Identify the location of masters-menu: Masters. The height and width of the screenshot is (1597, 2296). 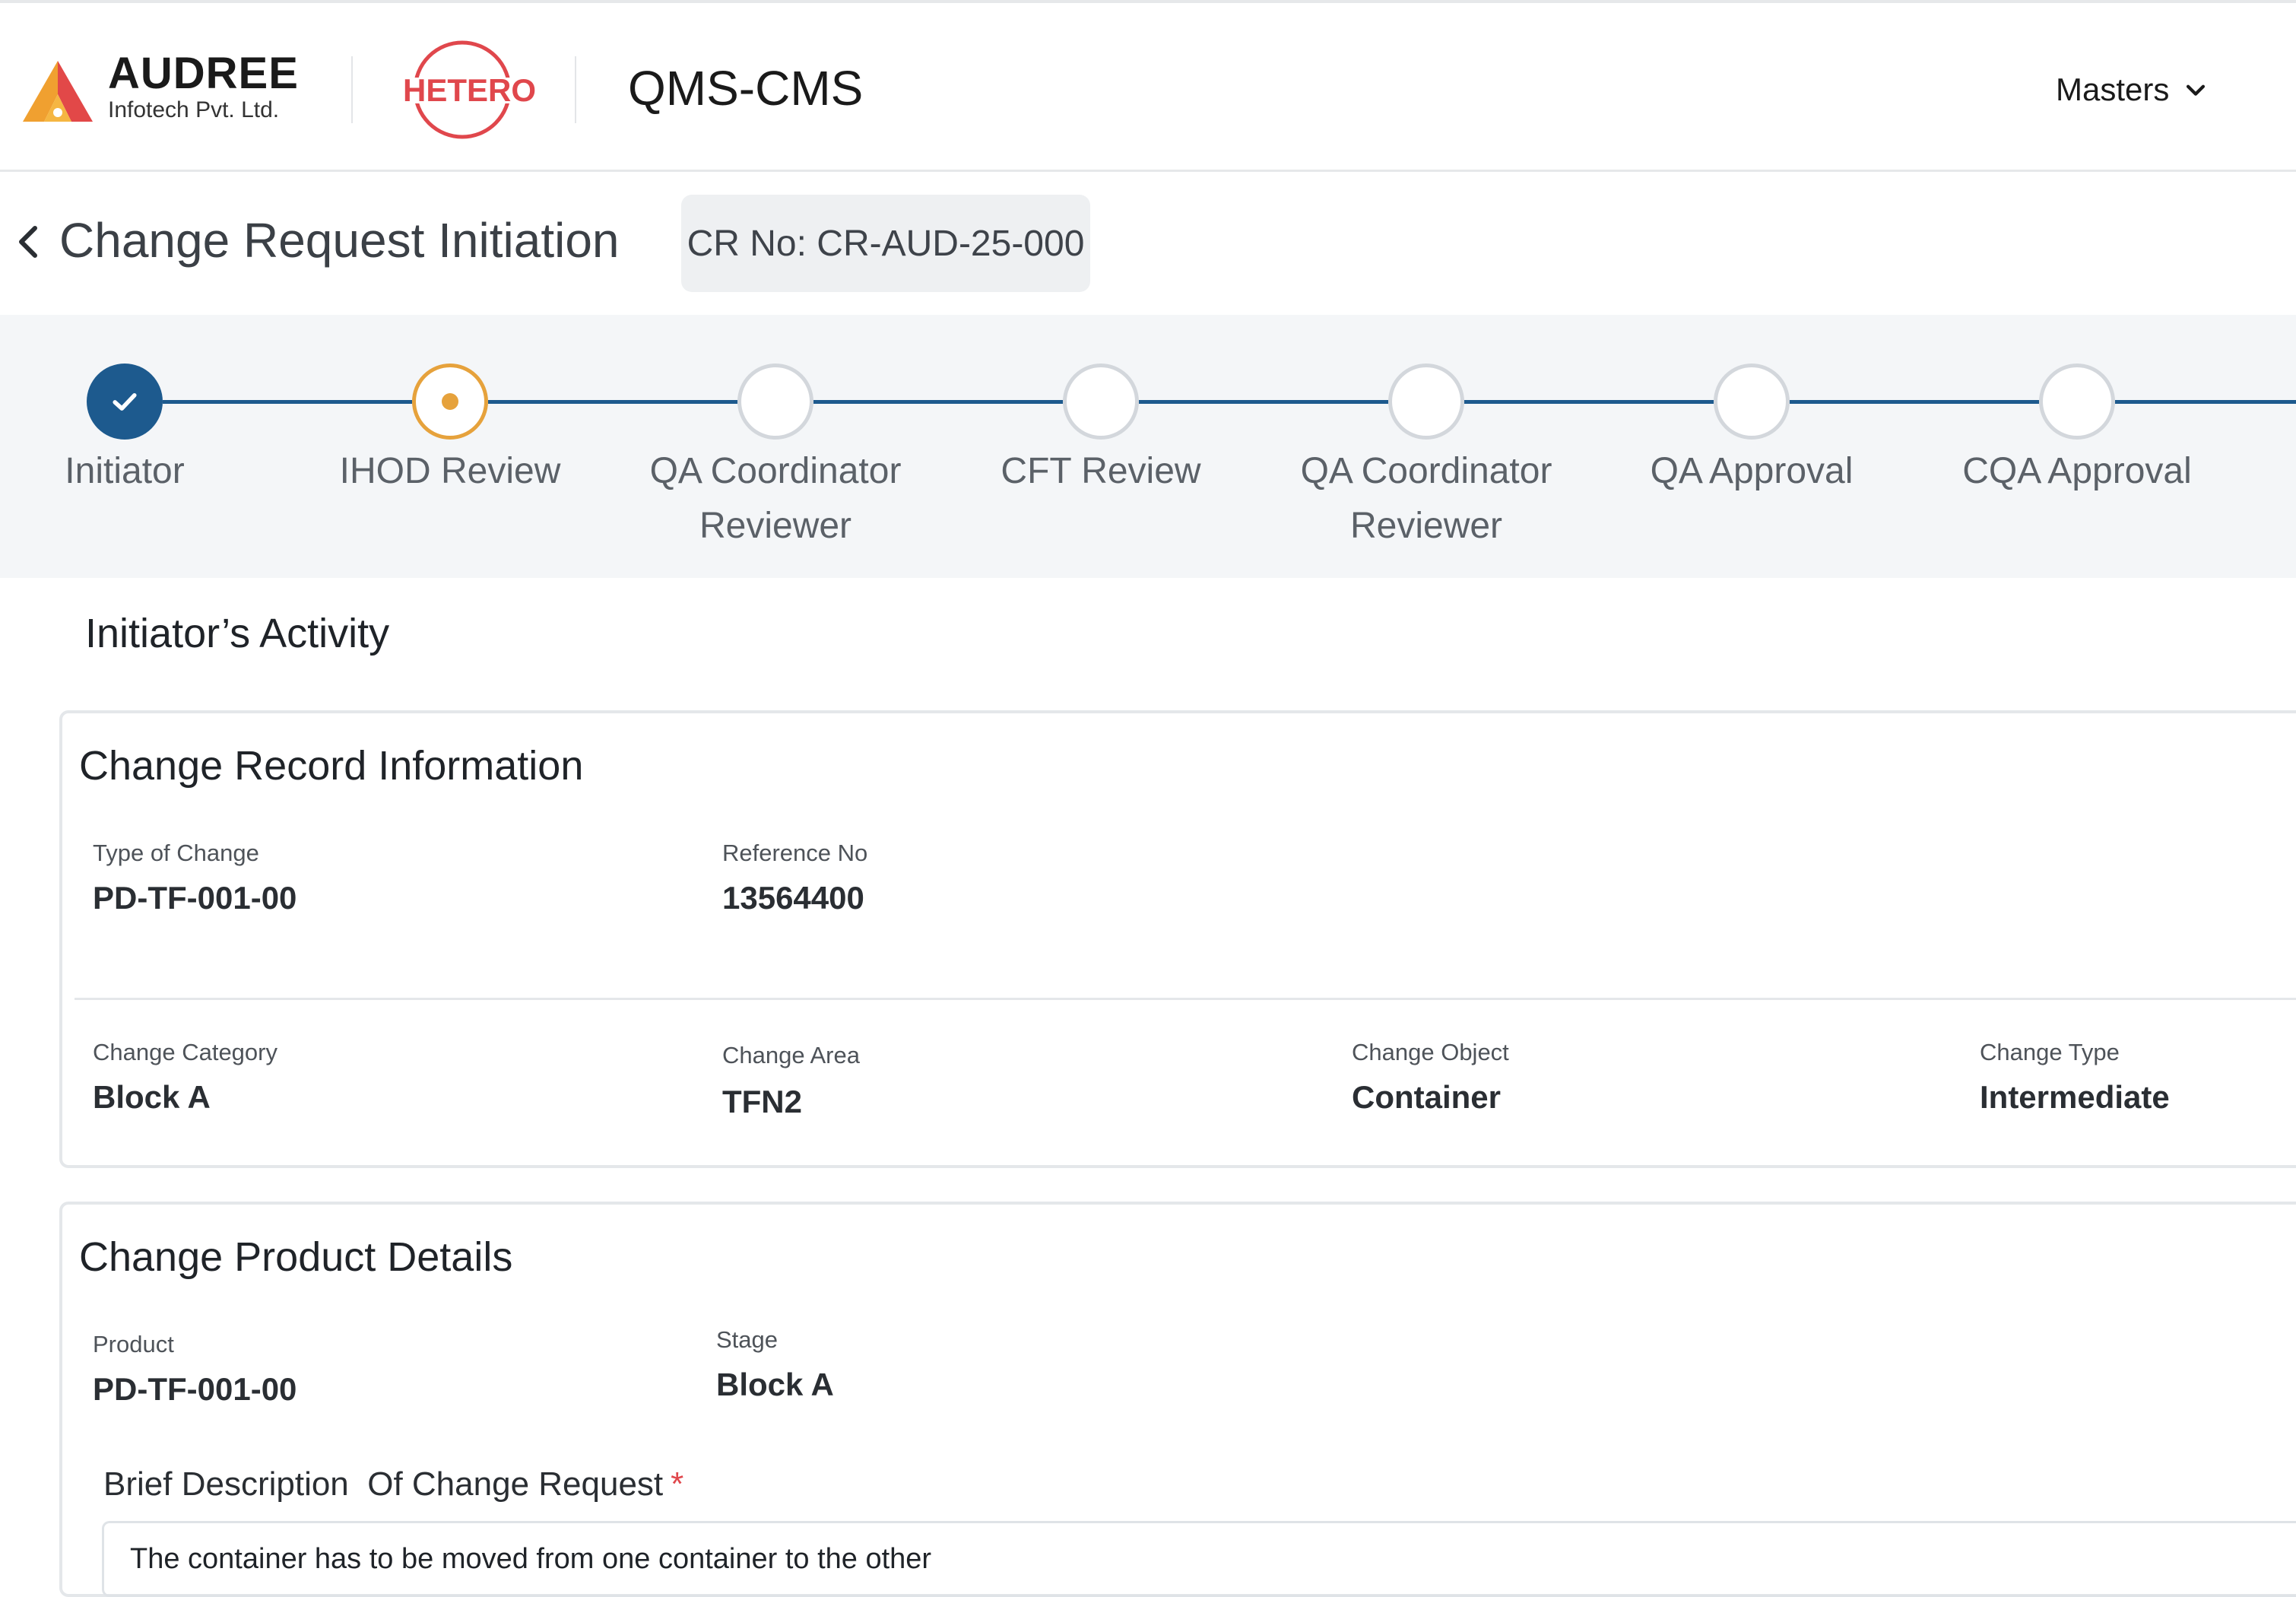
(2132, 89).